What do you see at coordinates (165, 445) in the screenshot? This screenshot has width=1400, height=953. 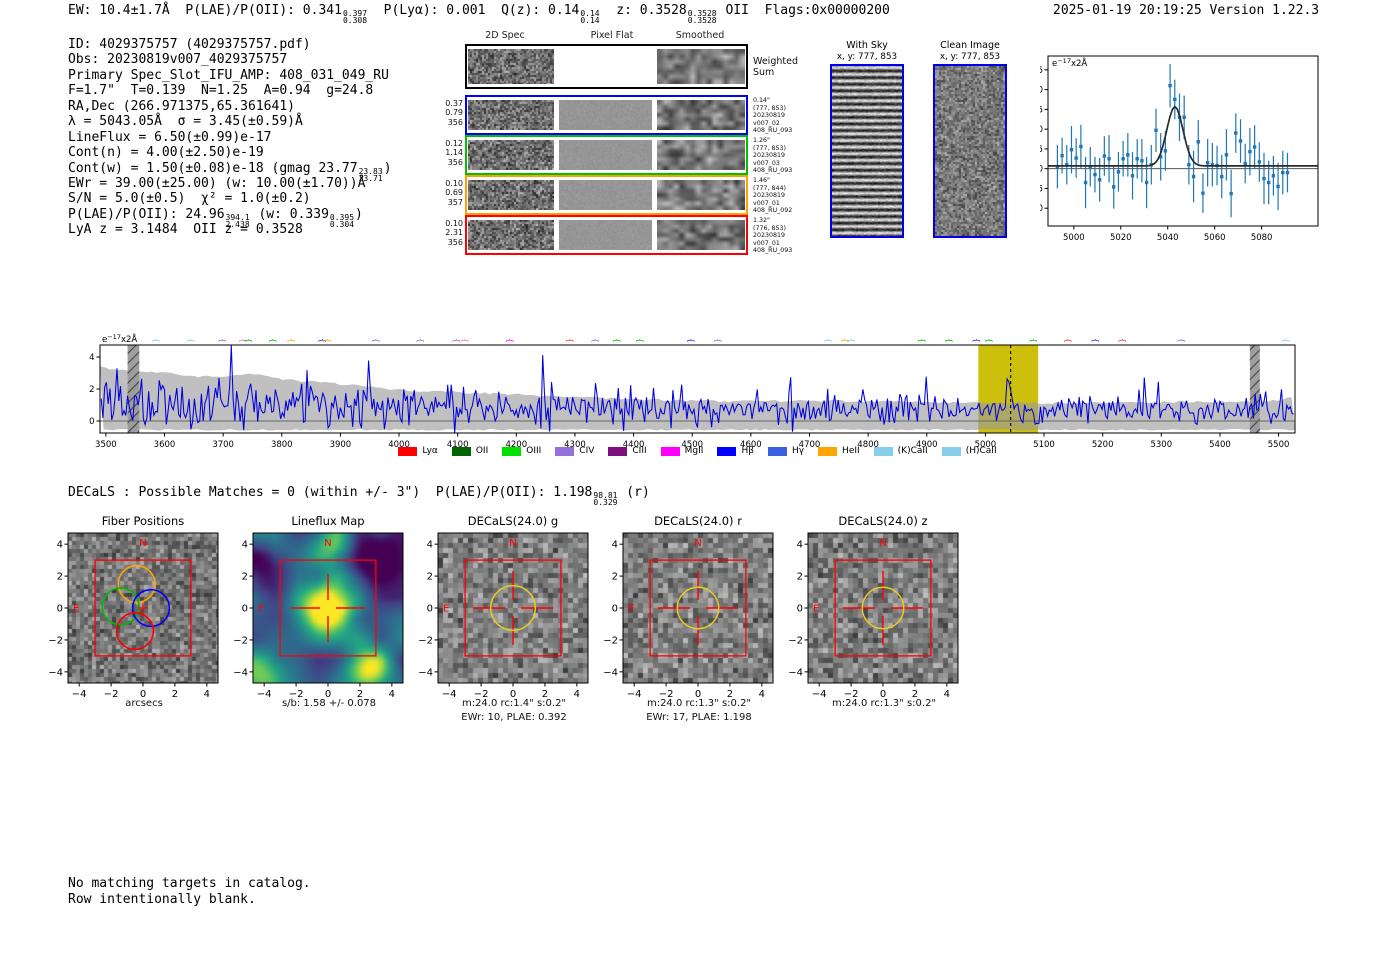 I see `svg-text: 3600` at bounding box center [165, 445].